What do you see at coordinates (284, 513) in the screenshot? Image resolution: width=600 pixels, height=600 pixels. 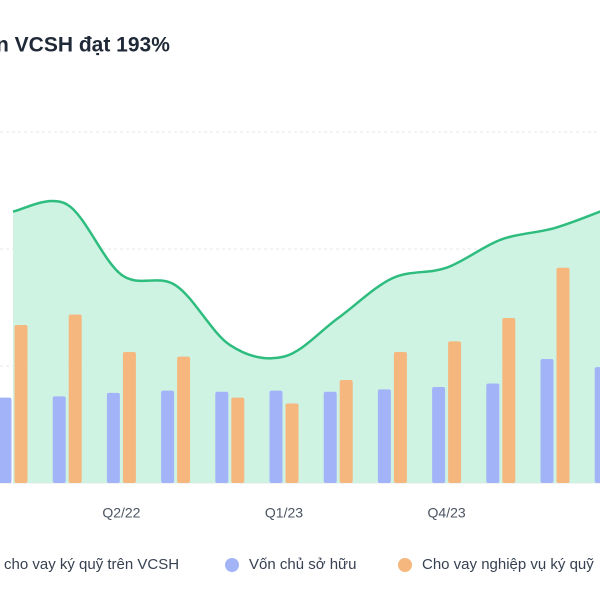 I see `x-tick-label: Q1/23` at bounding box center [284, 513].